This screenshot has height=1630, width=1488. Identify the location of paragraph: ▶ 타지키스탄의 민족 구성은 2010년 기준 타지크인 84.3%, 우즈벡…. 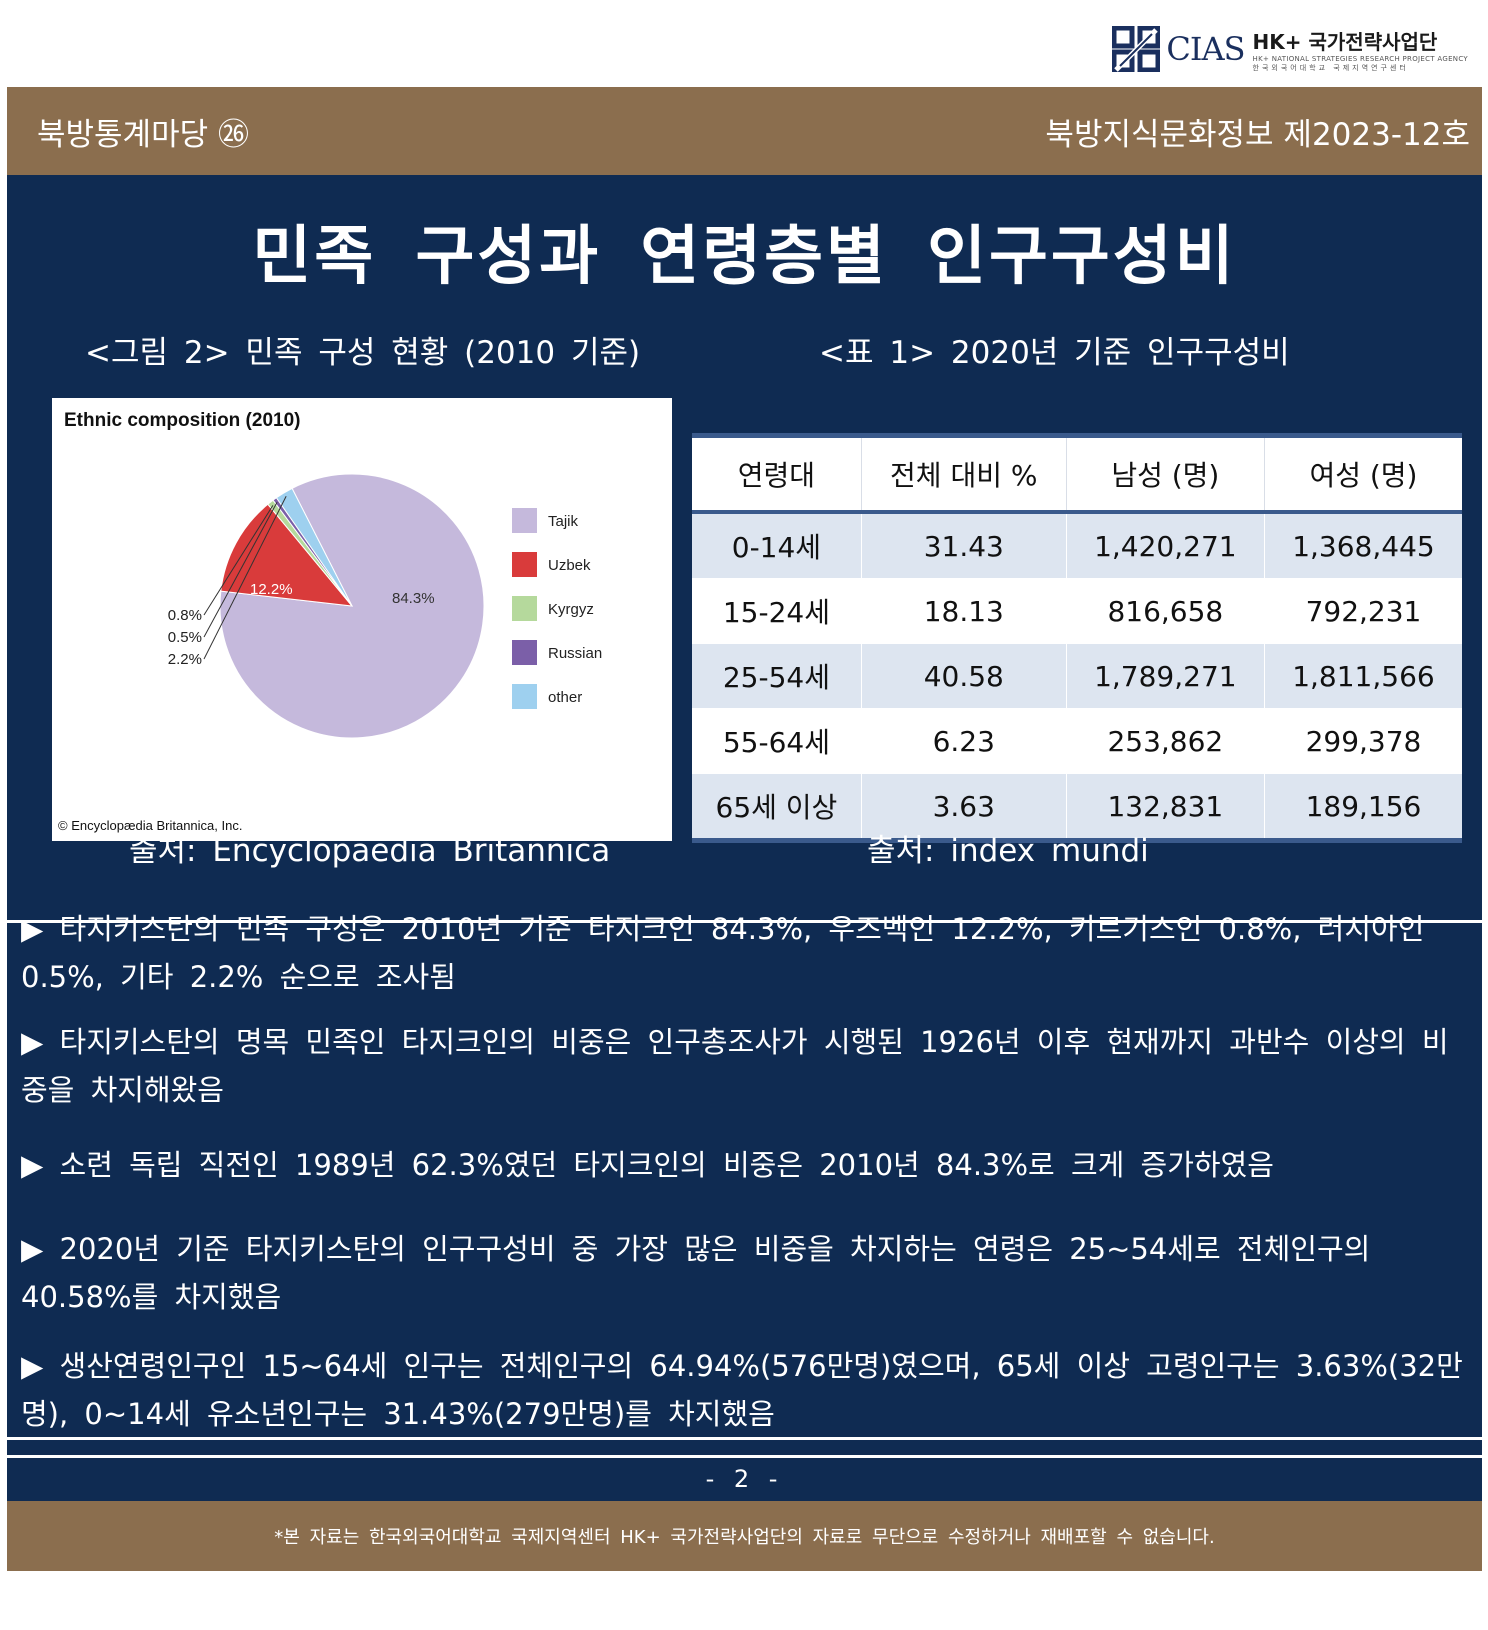
(723, 953).